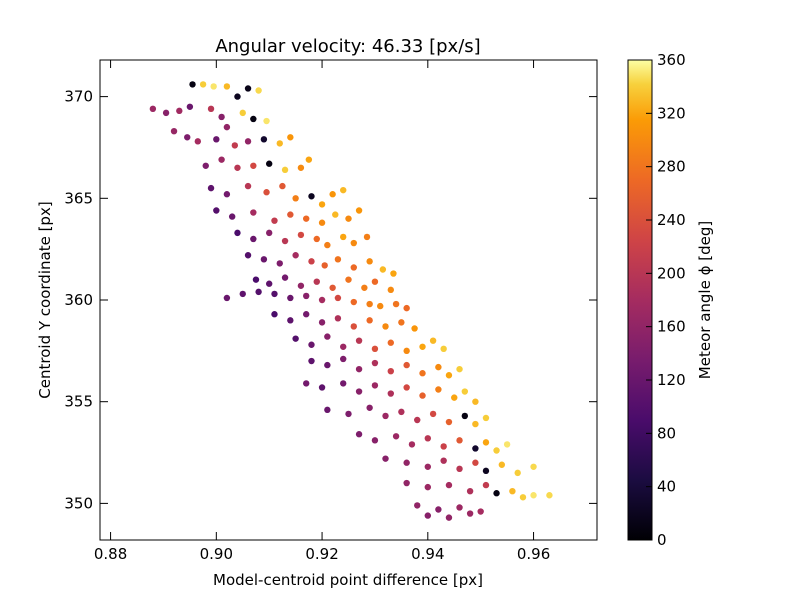  I want to click on x-tick-label: 0.92, so click(321, 554).